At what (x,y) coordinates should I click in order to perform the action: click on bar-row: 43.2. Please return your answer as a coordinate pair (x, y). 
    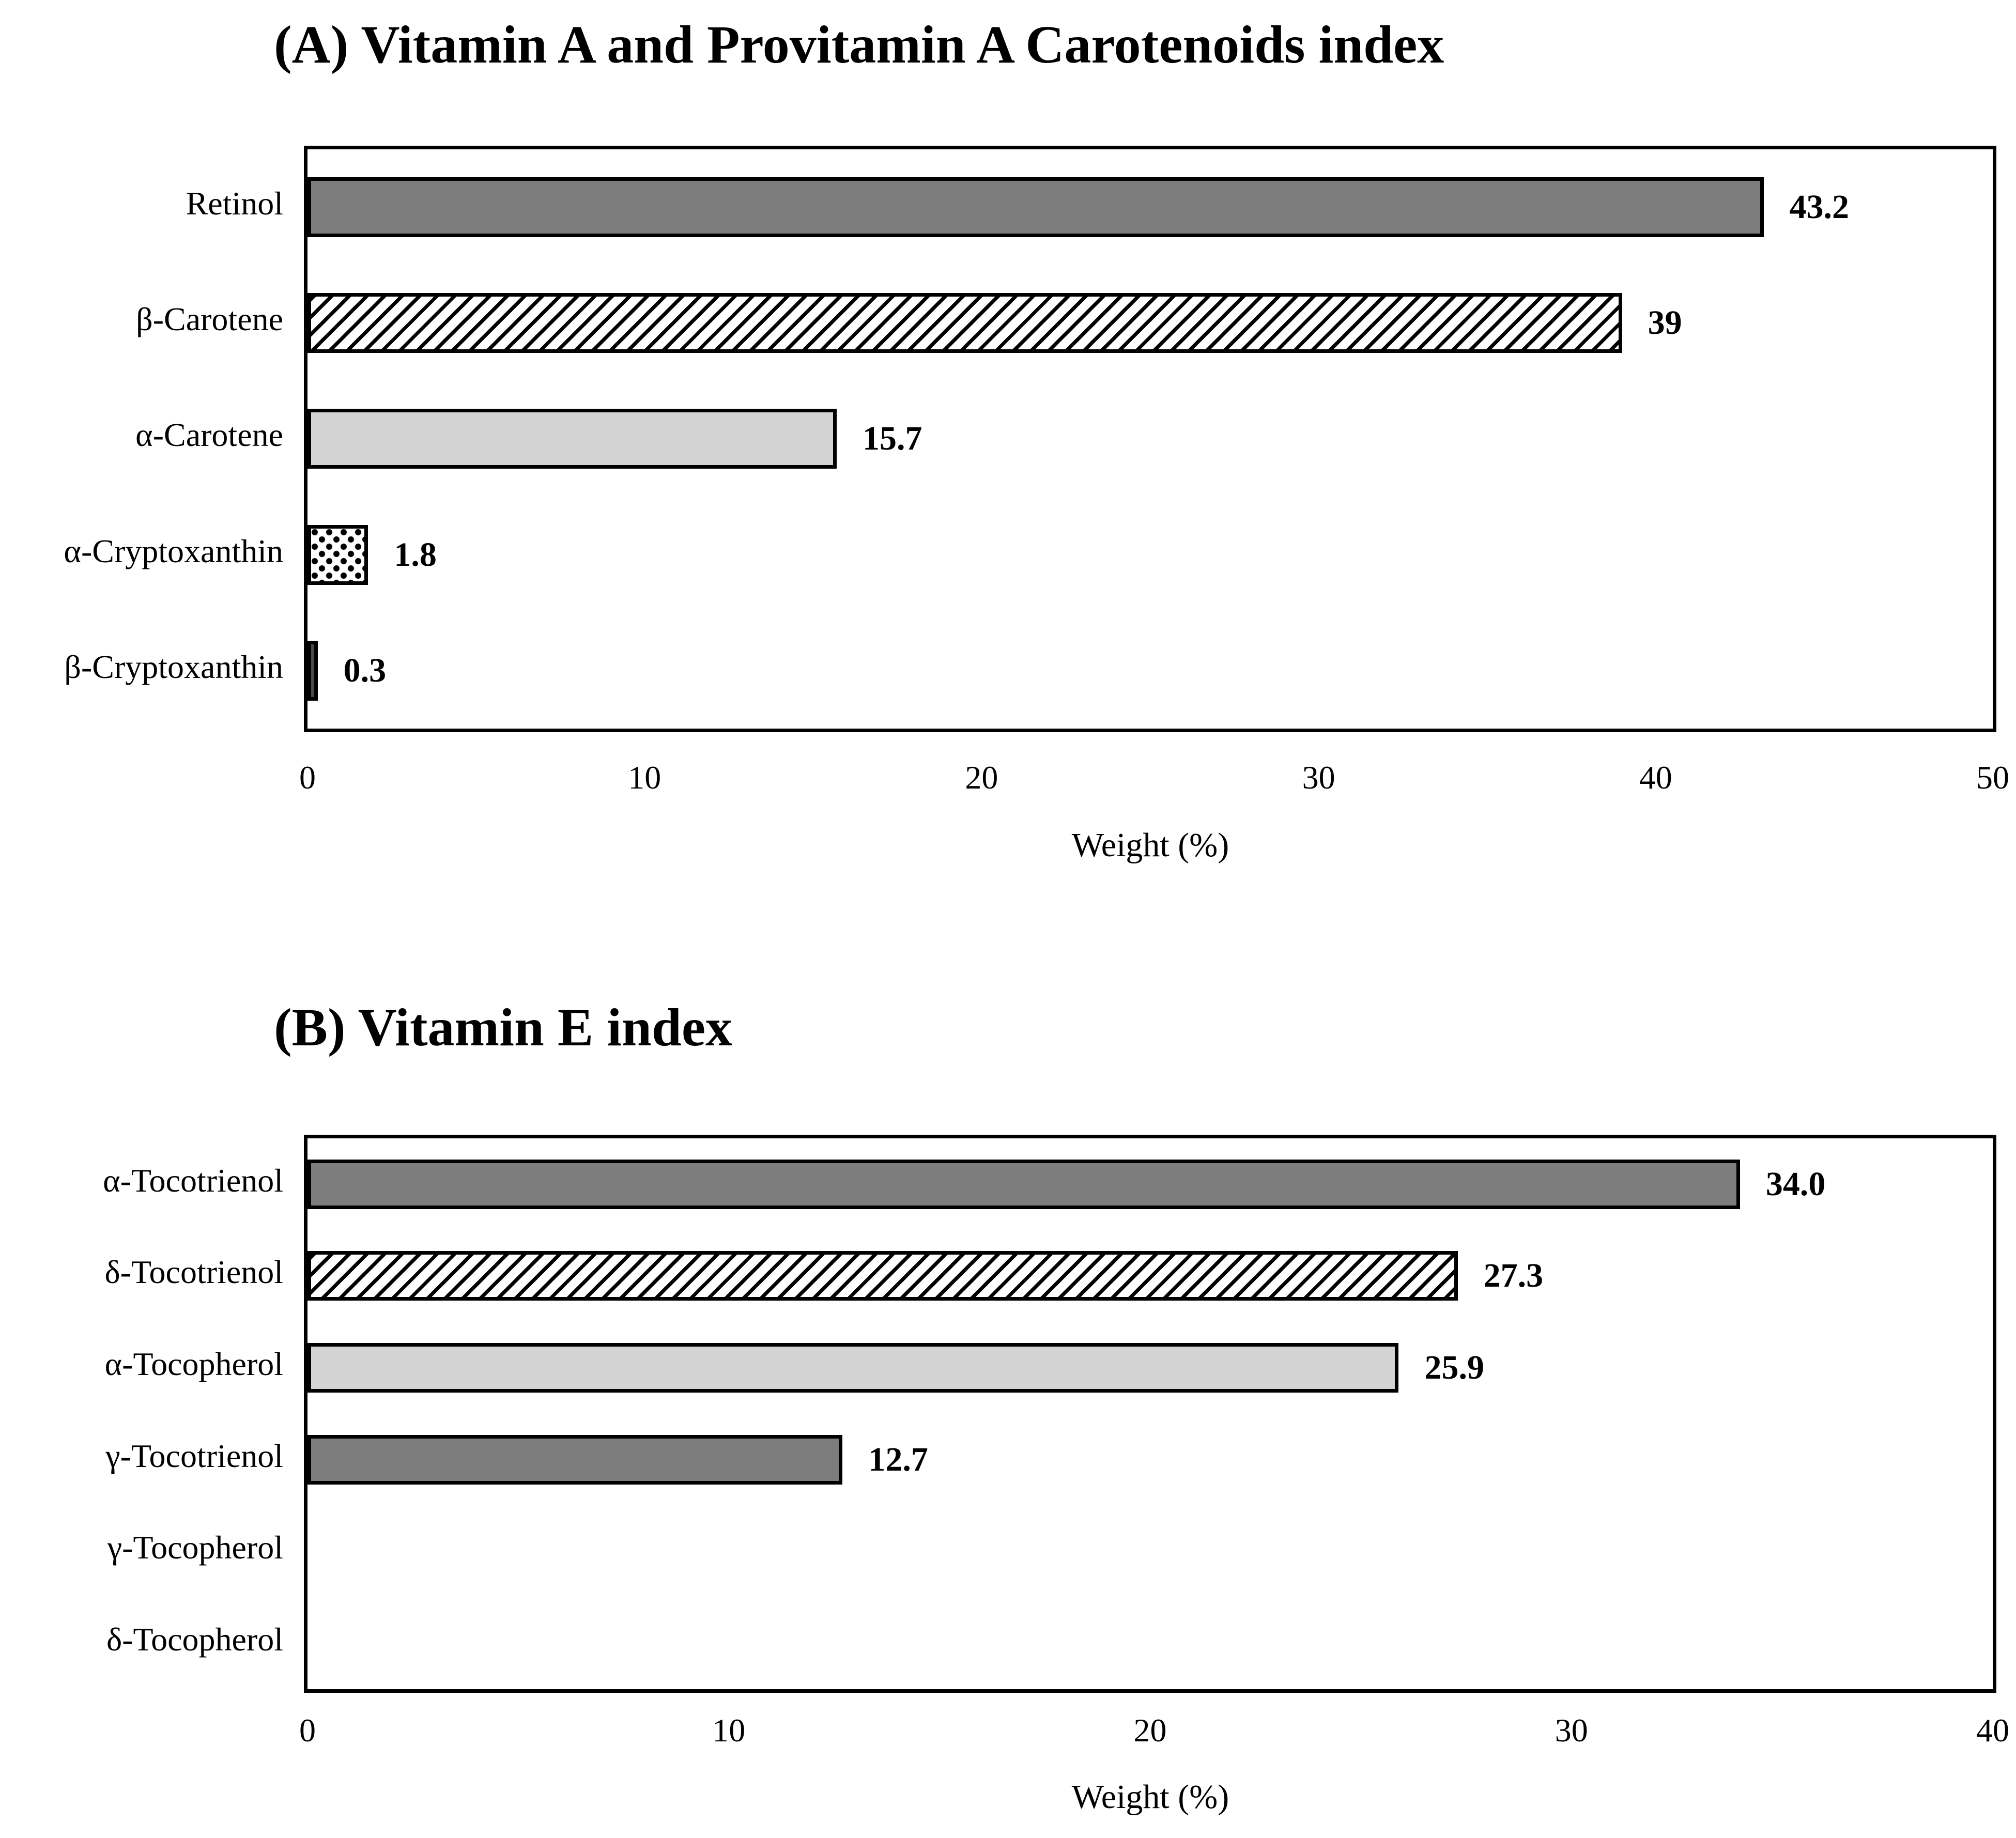
    Looking at the image, I should click on (1150, 207).